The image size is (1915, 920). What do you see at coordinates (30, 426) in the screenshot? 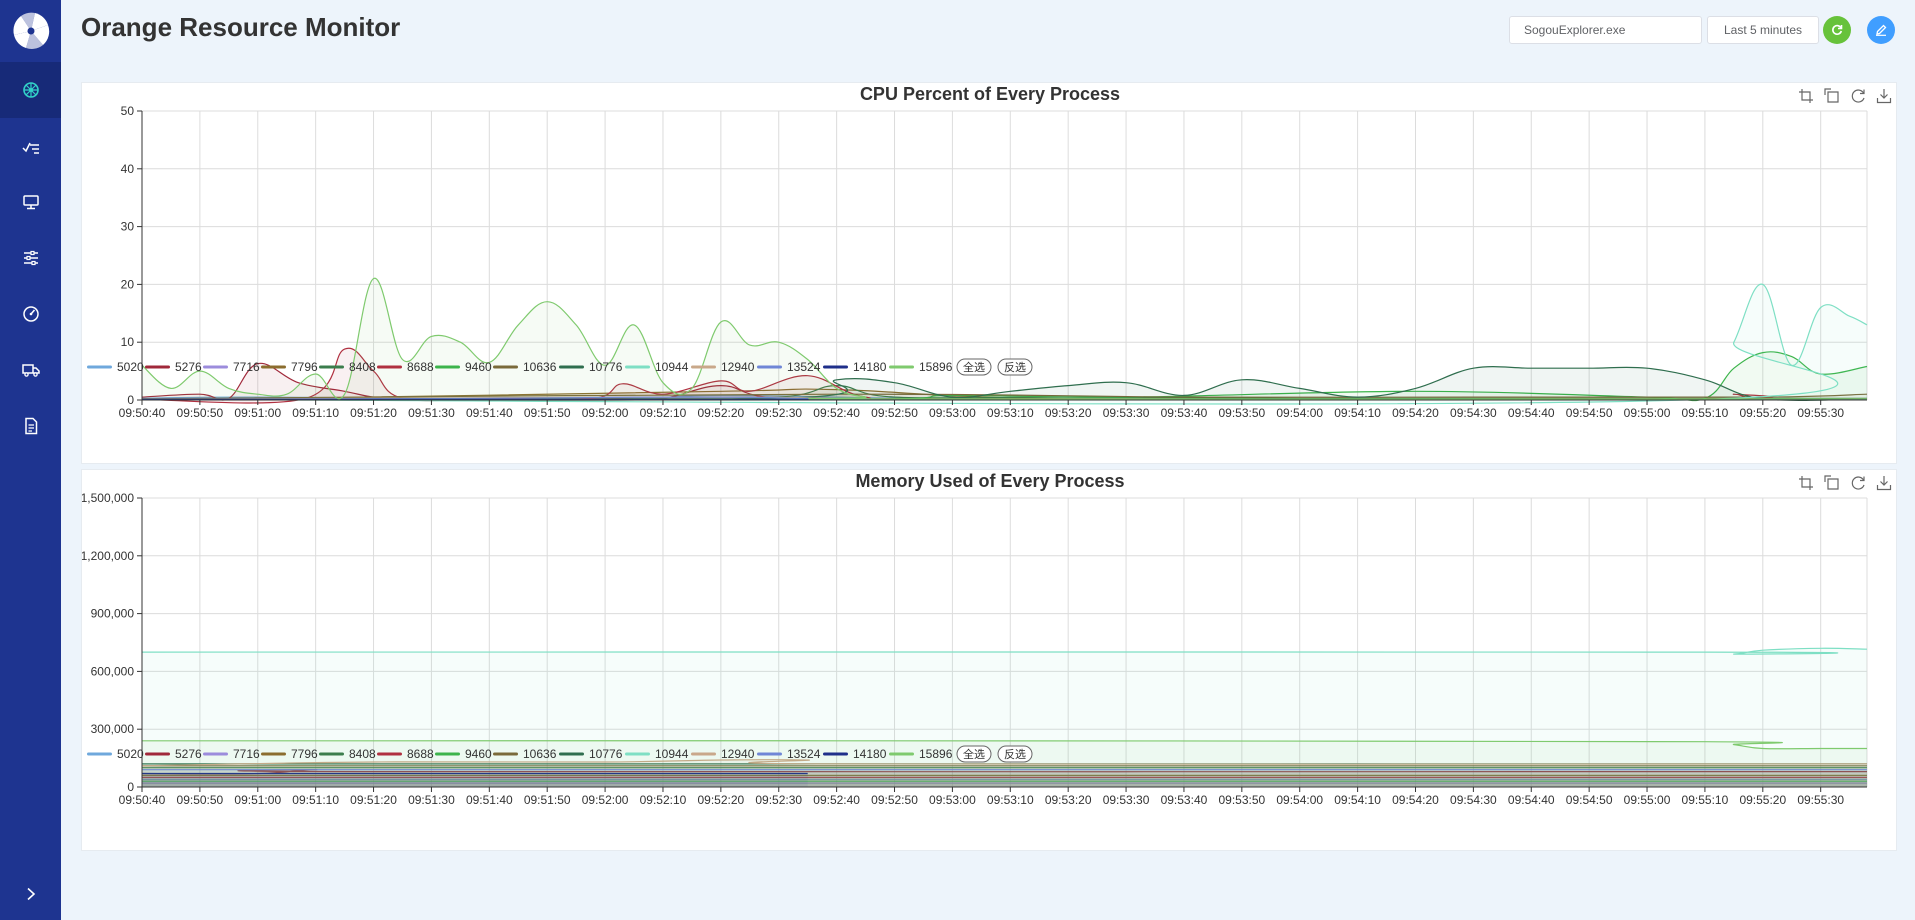
I see `sidebar-item-logs` at bounding box center [30, 426].